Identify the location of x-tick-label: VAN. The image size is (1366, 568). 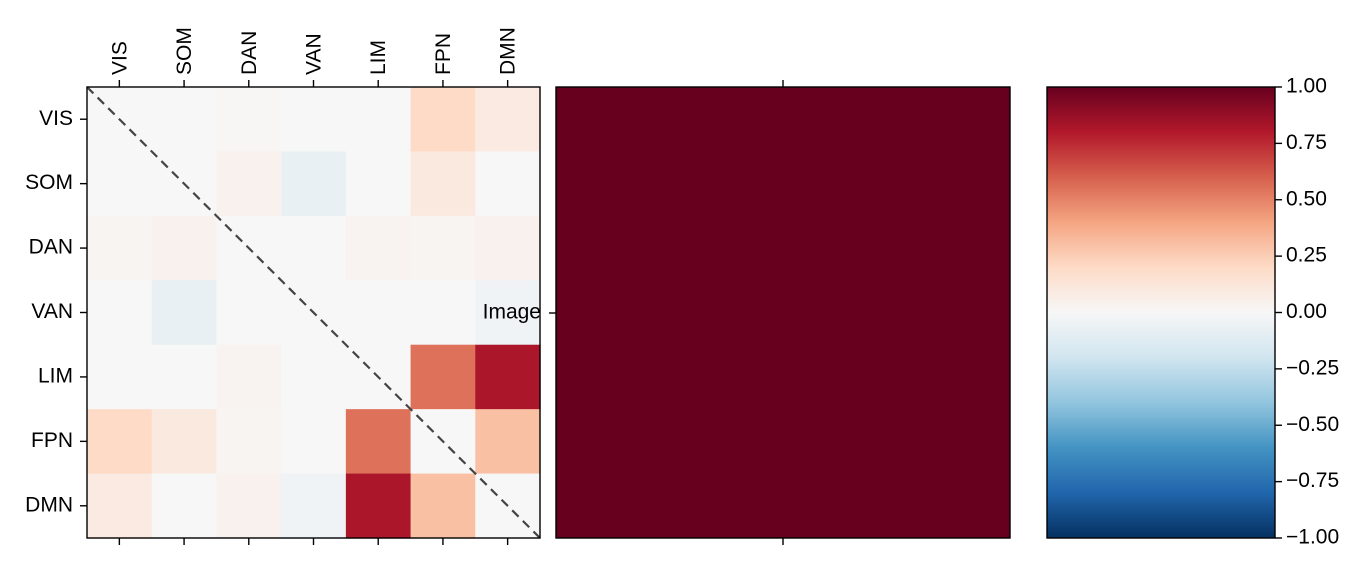
(314, 54).